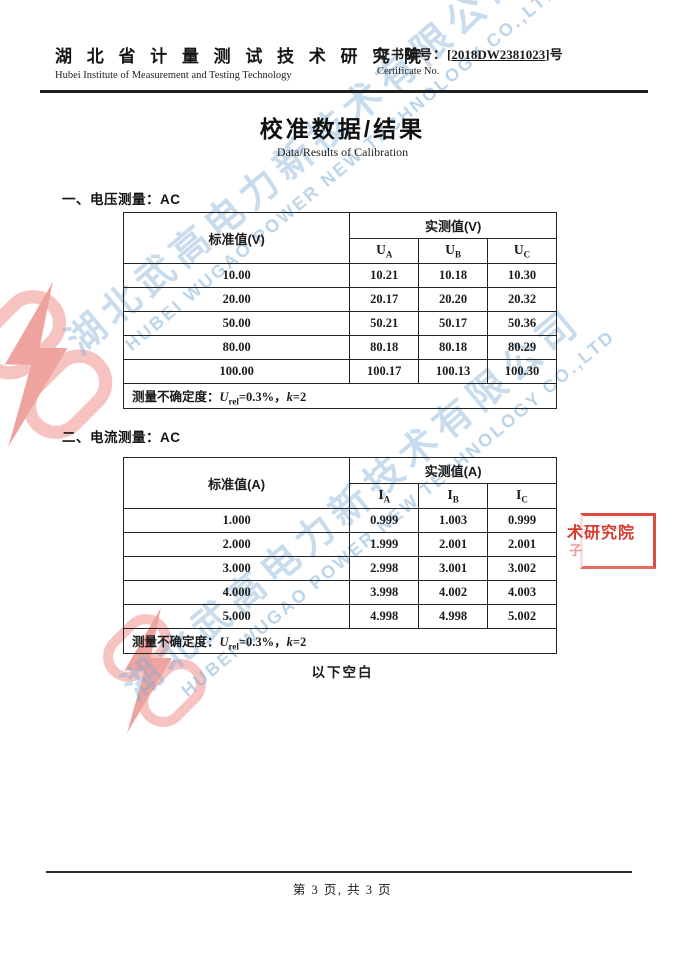  Describe the element at coordinates (342, 672) in the screenshot. I see `blank-below-note: 以下空白` at that location.